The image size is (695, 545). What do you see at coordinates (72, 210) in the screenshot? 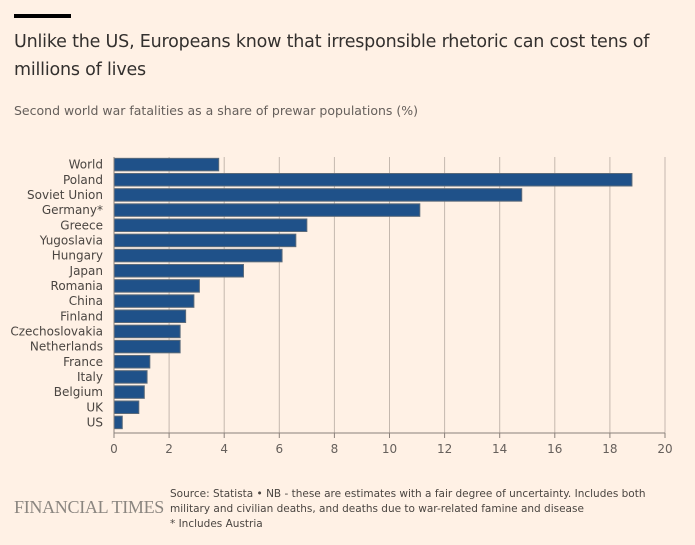
I see `category-label: Germany*` at bounding box center [72, 210].